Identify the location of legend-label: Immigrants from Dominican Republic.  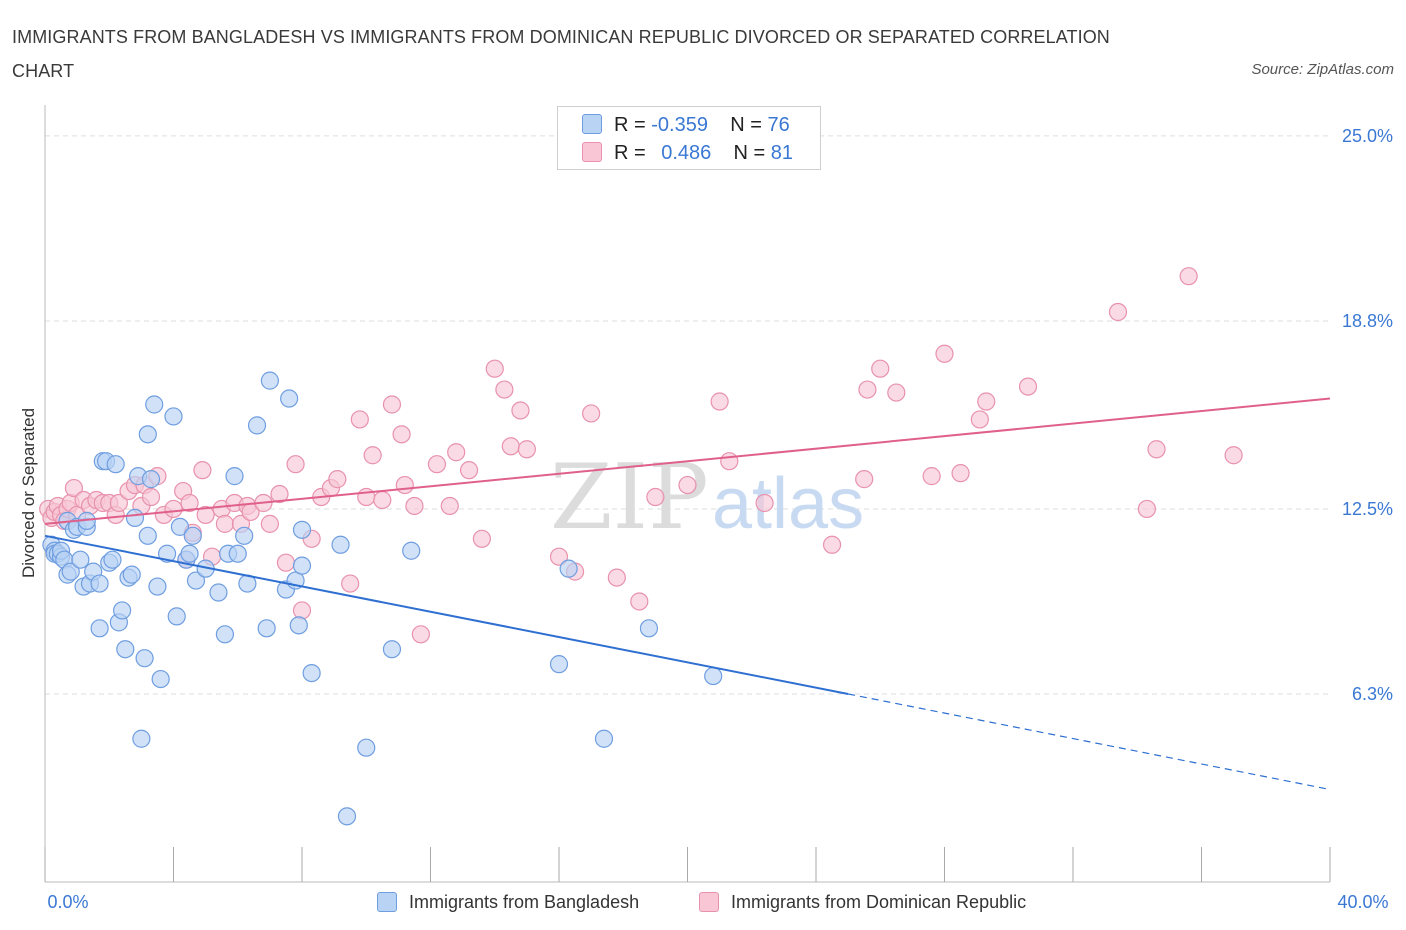
(879, 902).